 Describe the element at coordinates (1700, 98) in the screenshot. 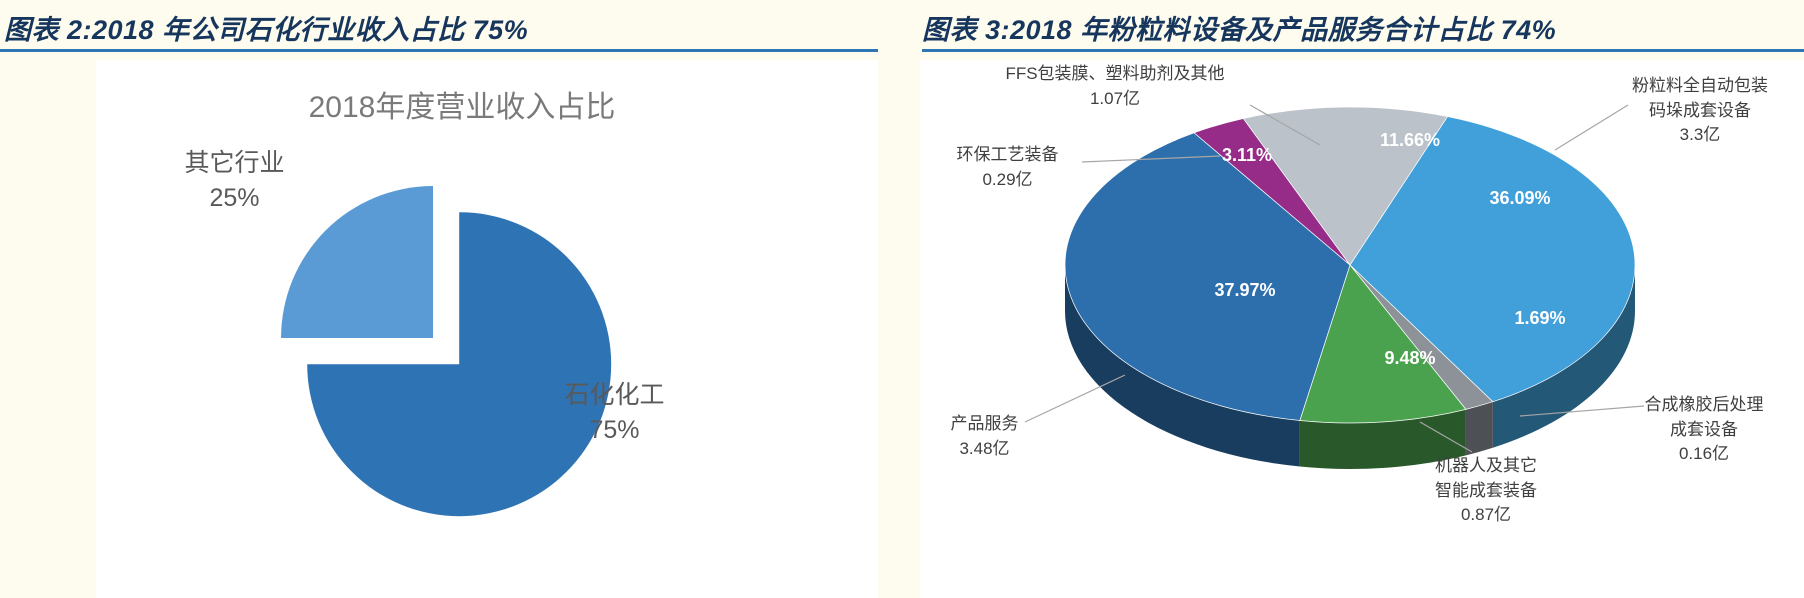

I see `pie-label-text: 粉粒料全自动包装码垛成套设备` at that location.